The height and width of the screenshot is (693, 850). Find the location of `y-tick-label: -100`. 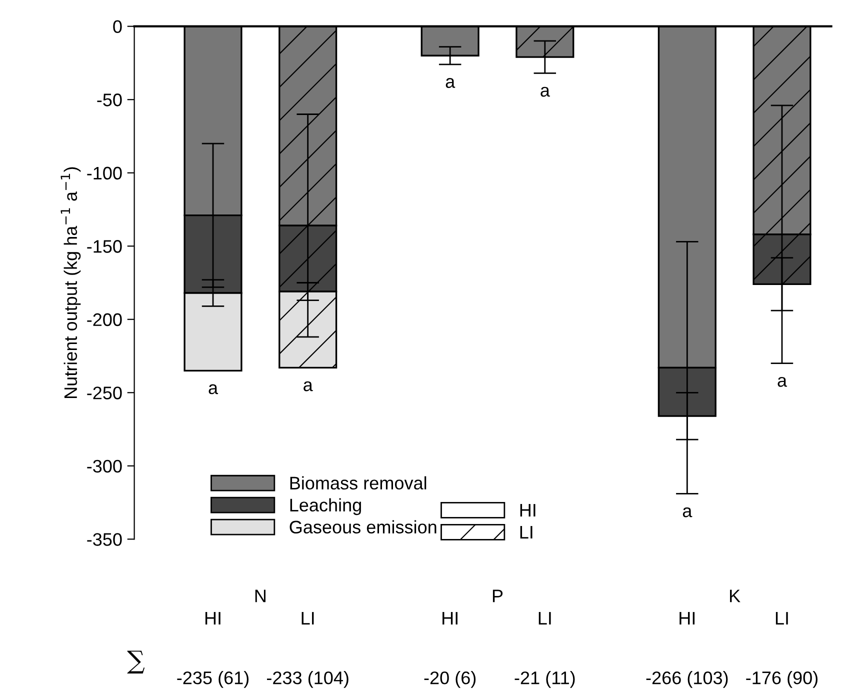

y-tick-label: -100 is located at coordinates (104, 173).